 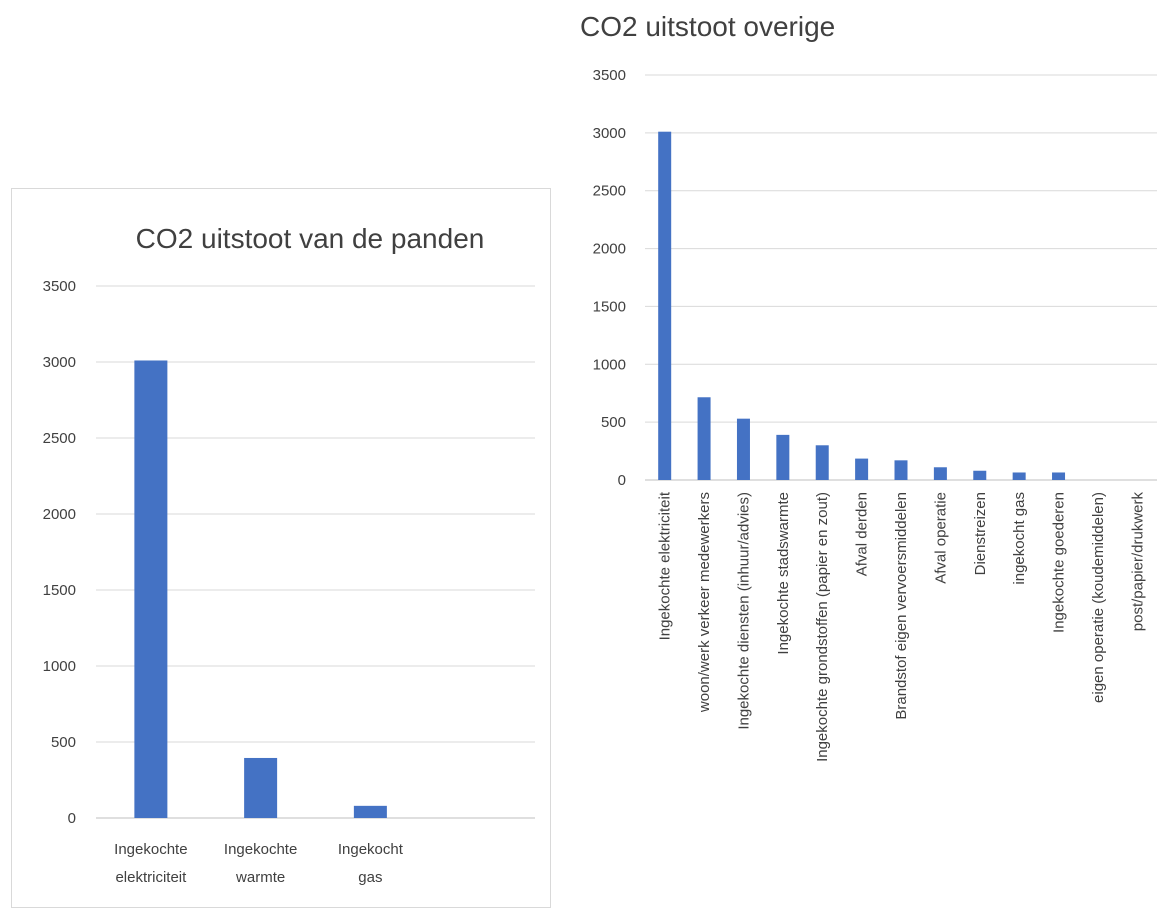 What do you see at coordinates (862, 534) in the screenshot?
I see `x-category-label: Afval derden` at bounding box center [862, 534].